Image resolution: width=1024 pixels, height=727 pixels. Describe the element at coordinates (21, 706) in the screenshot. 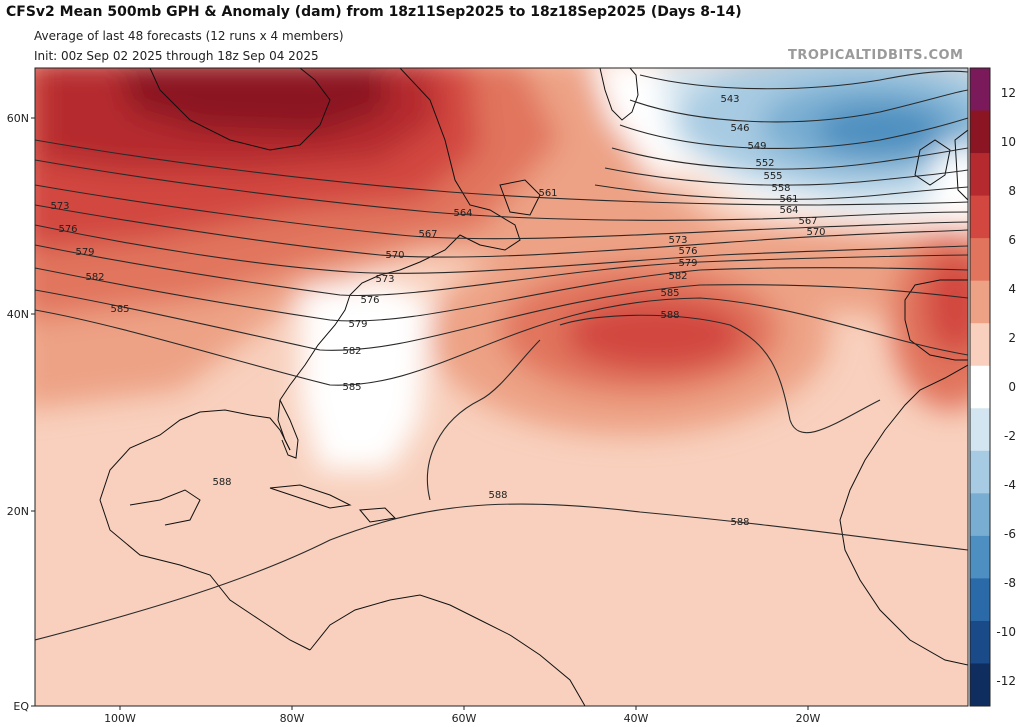

I see `lat-label: EQ` at that location.